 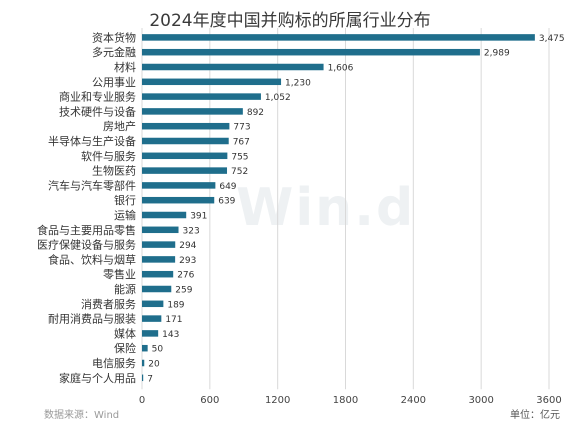 What do you see at coordinates (183, 291) in the screenshot?
I see `value-label: 259` at bounding box center [183, 291].